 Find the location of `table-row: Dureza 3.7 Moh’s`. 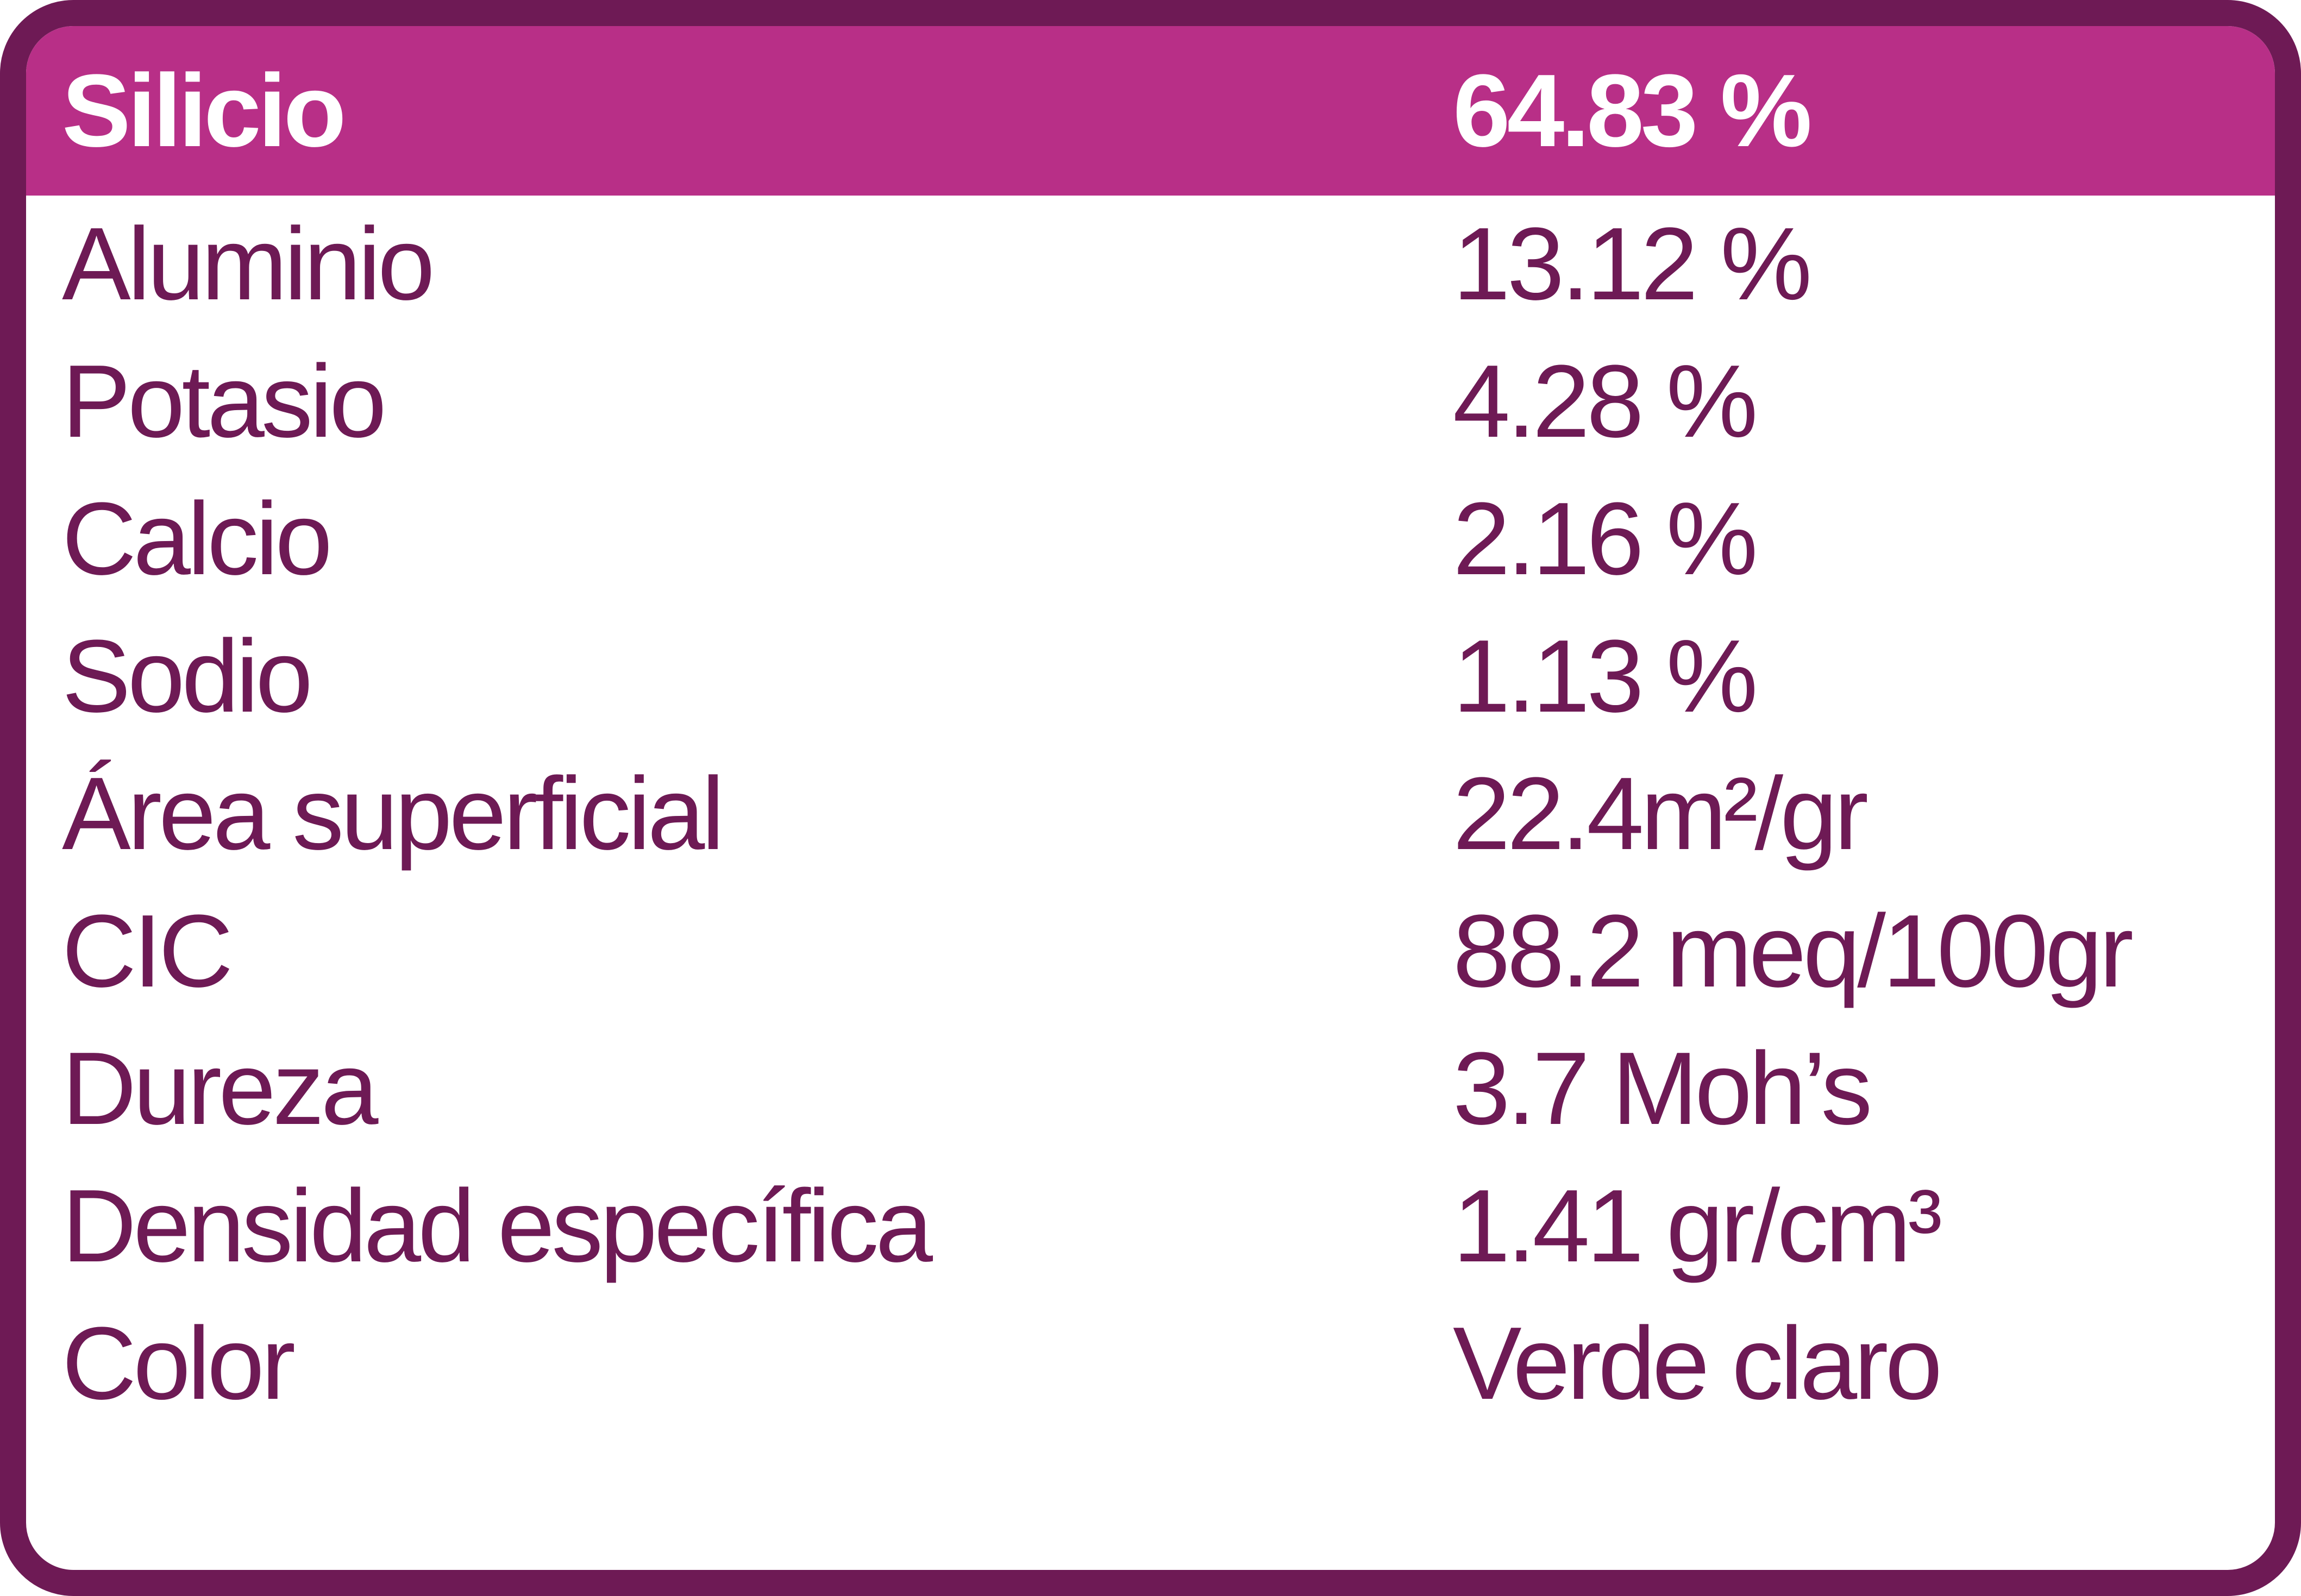

table-row: Dureza 3.7 Moh’s is located at coordinates (1150, 1088).